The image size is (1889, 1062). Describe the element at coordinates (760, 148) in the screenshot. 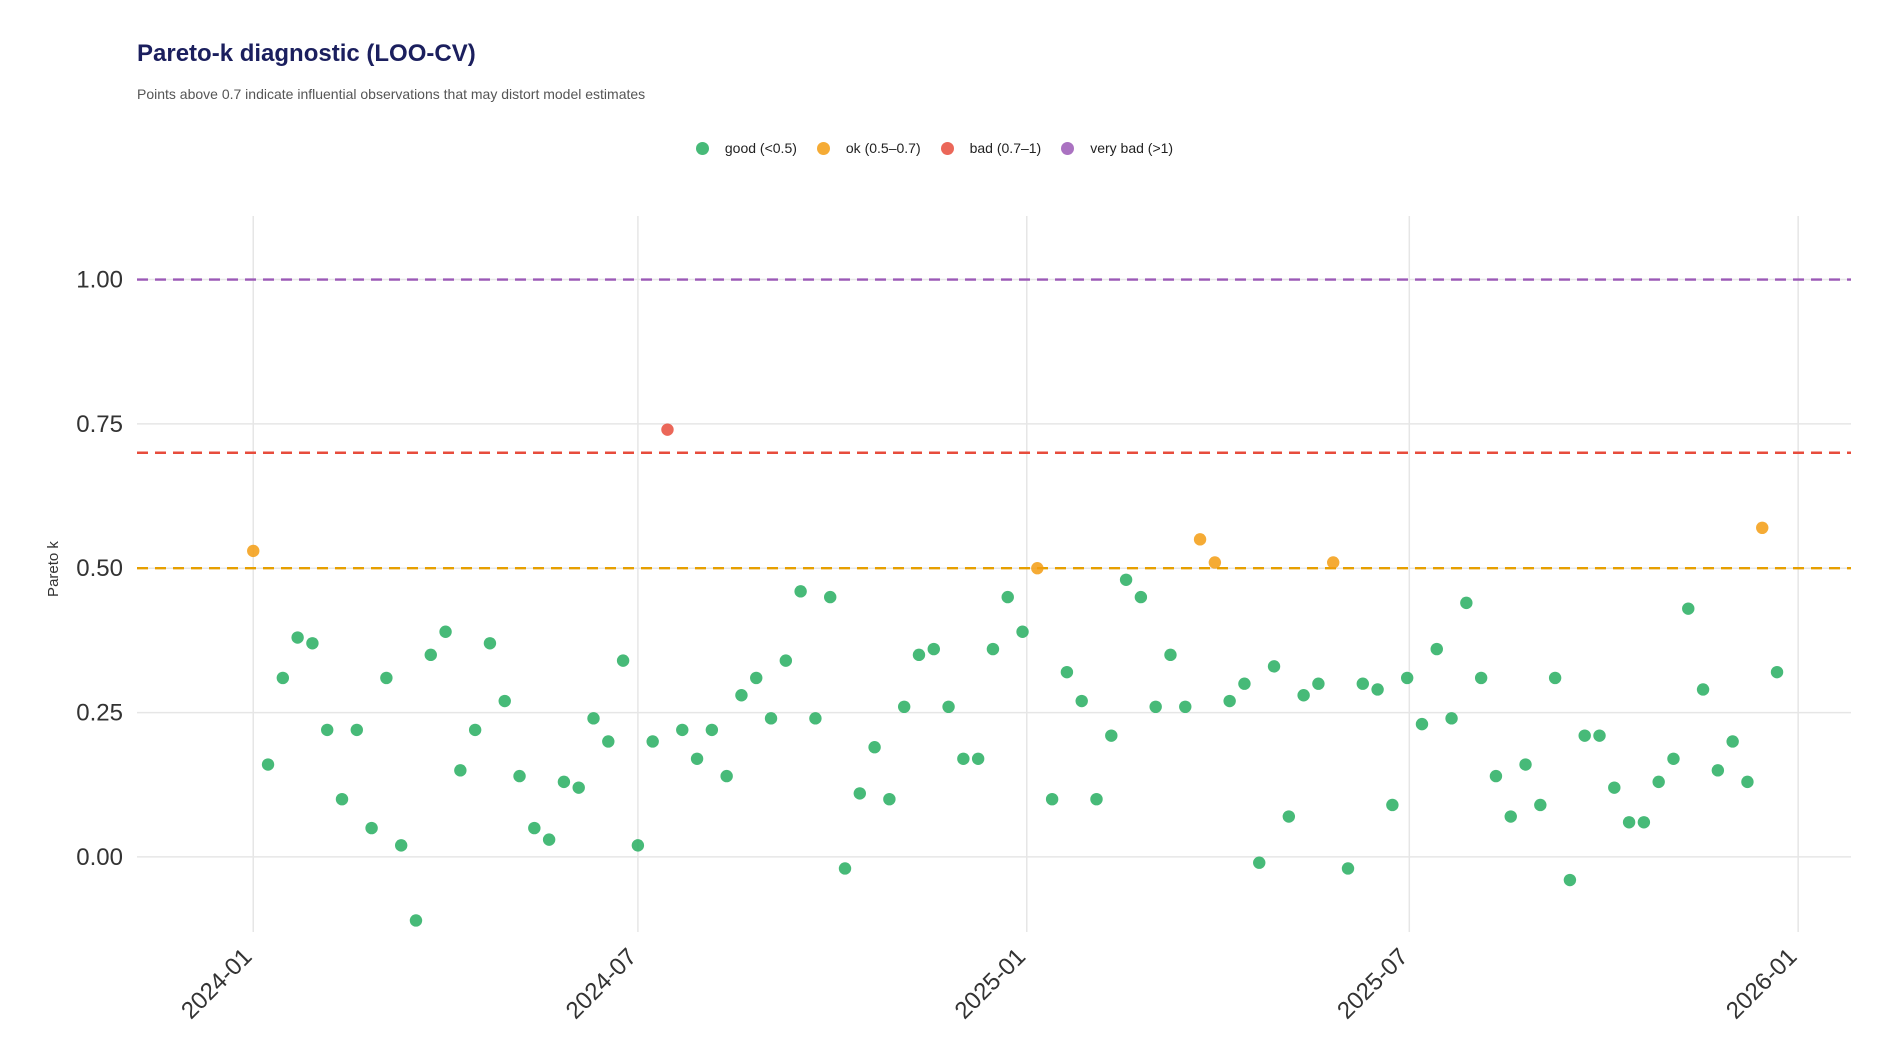

I see `legend-label: good (<0.5)` at that location.